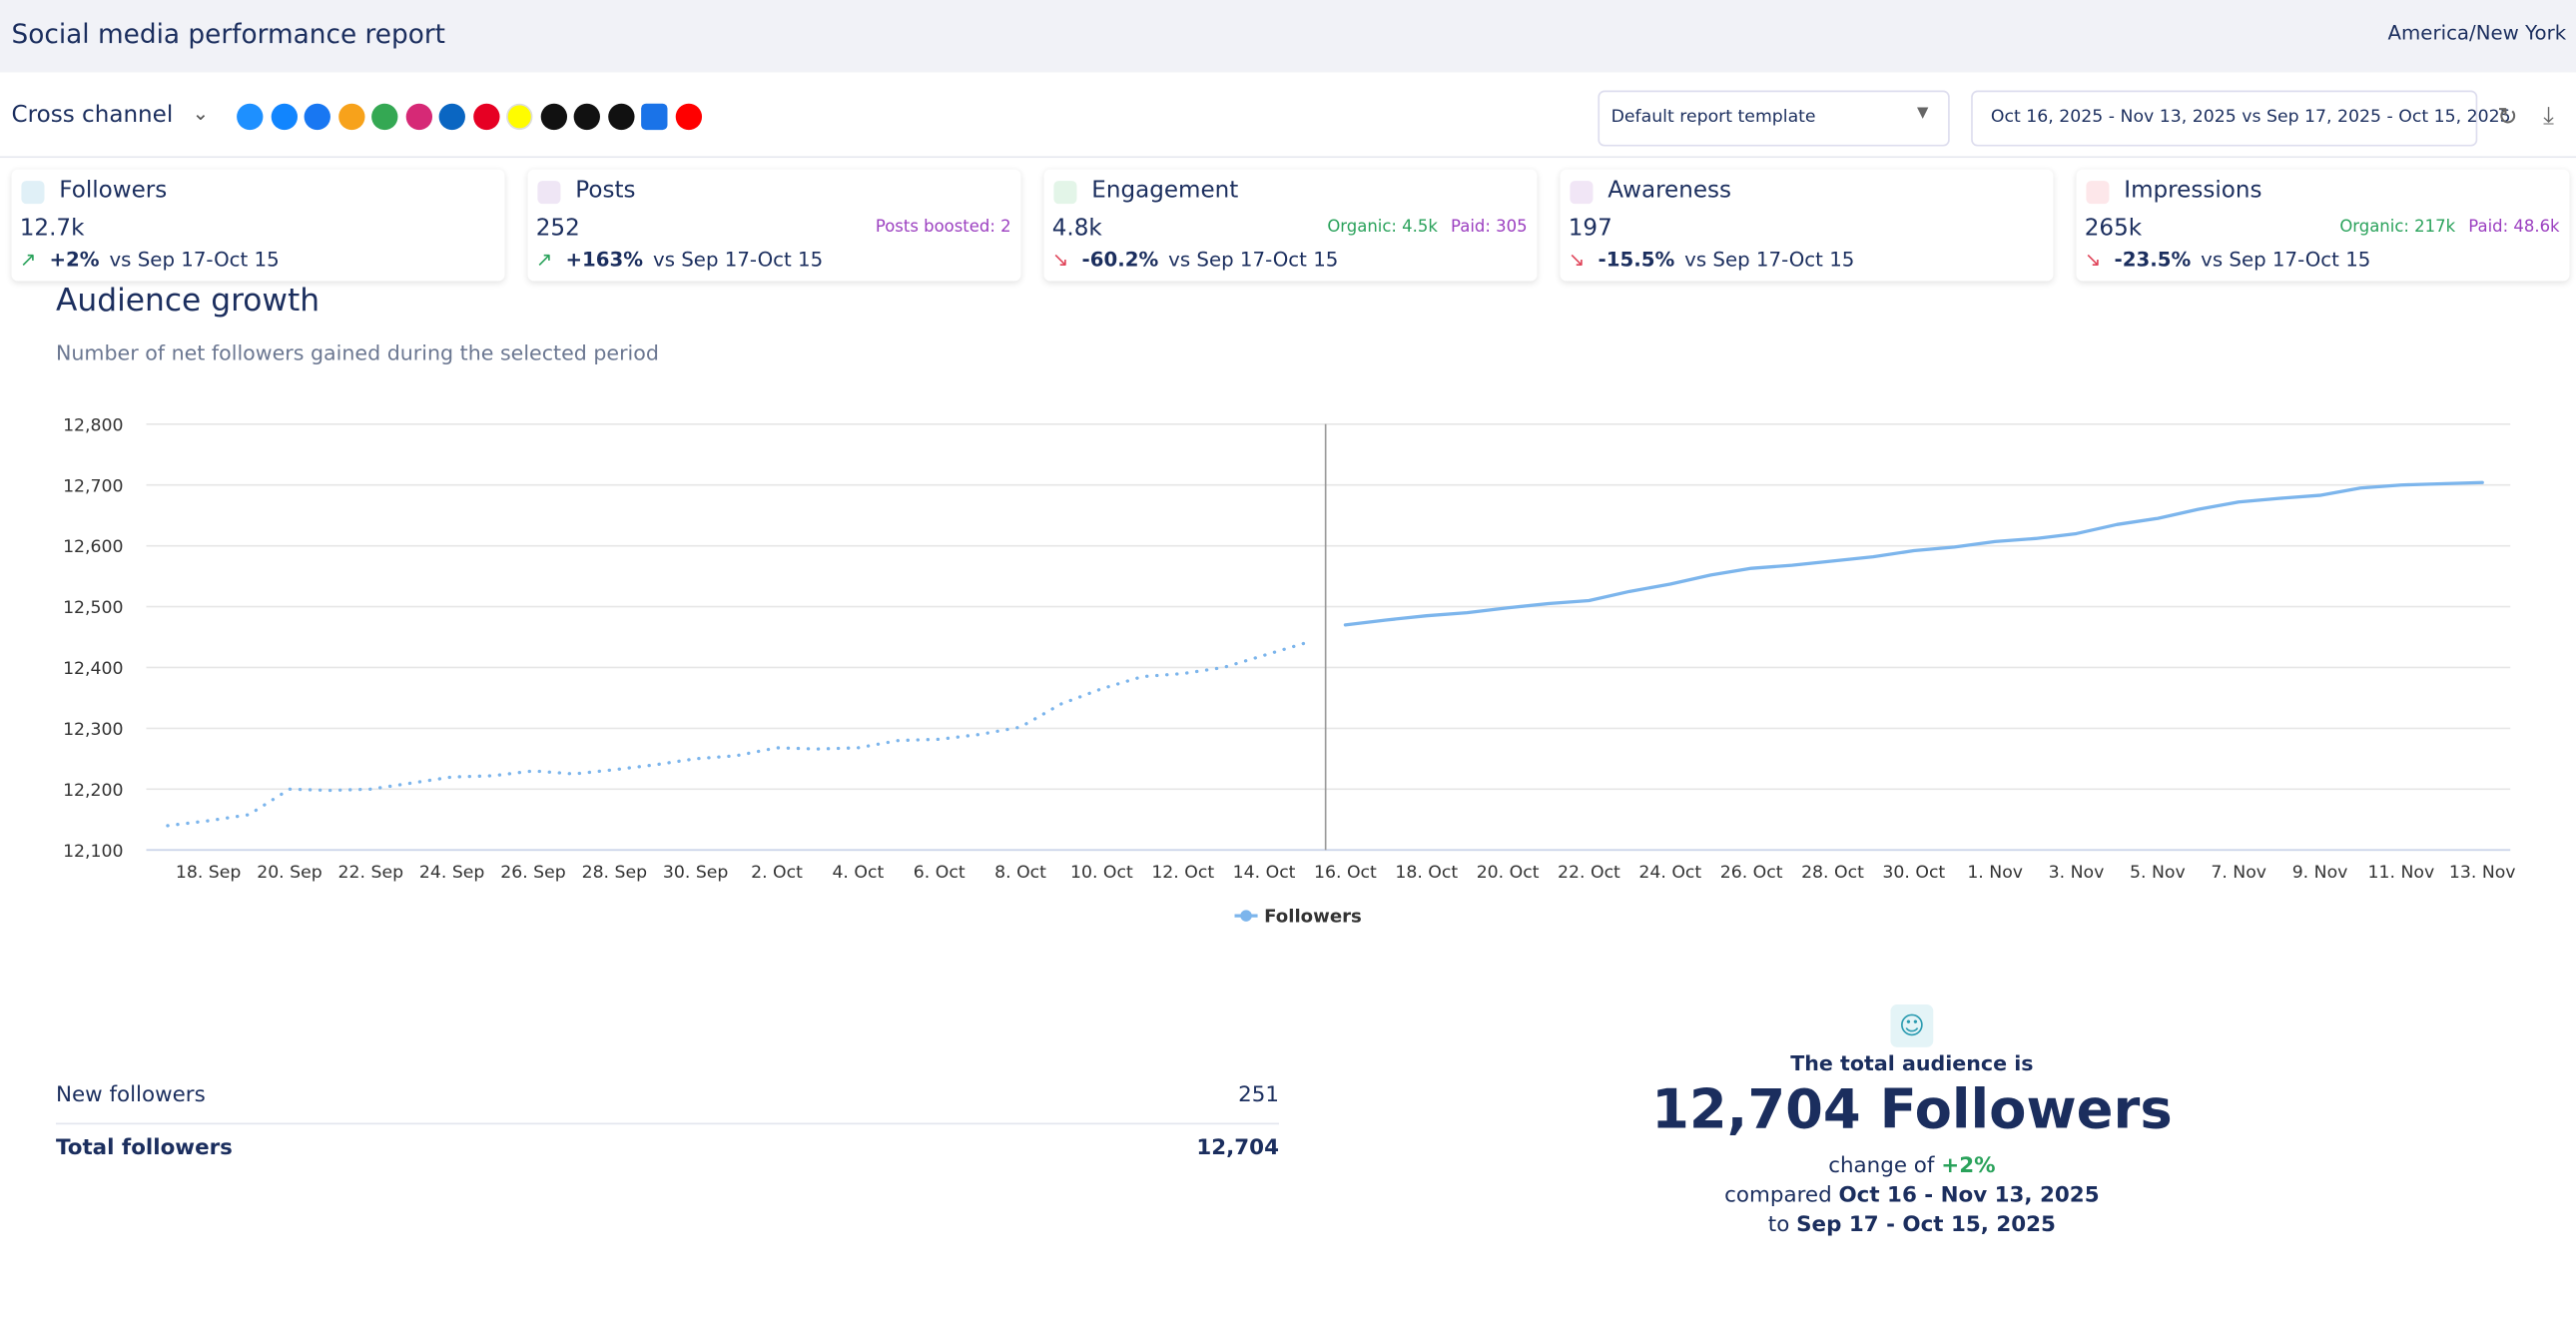 Image resolution: width=2576 pixels, height=1334 pixels. What do you see at coordinates (1912, 1025) in the screenshot?
I see `audience-icon: ☺` at bounding box center [1912, 1025].